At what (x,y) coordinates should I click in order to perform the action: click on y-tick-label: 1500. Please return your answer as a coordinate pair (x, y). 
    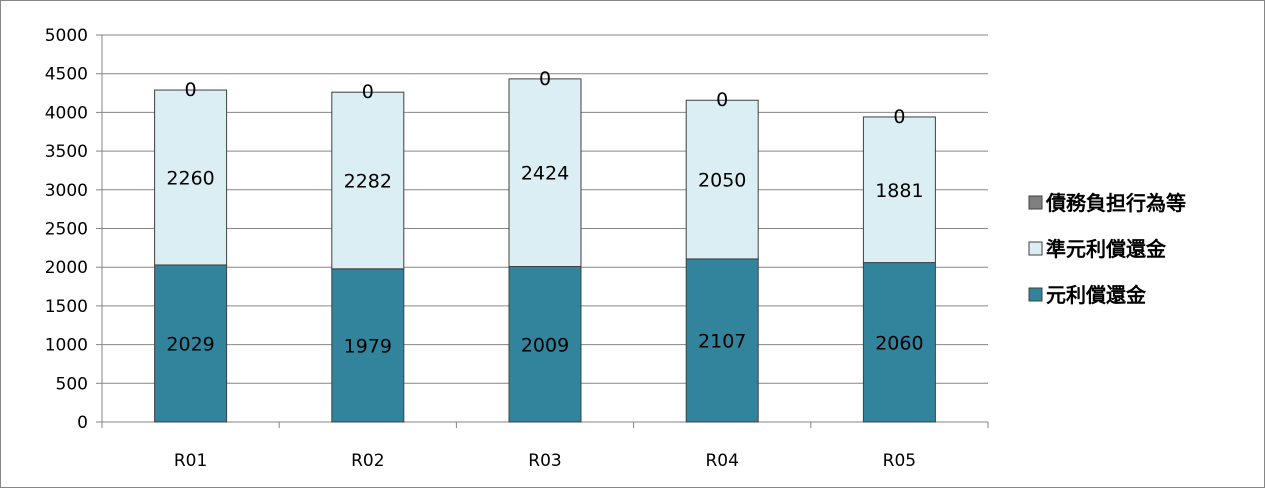
    Looking at the image, I should click on (66, 307).